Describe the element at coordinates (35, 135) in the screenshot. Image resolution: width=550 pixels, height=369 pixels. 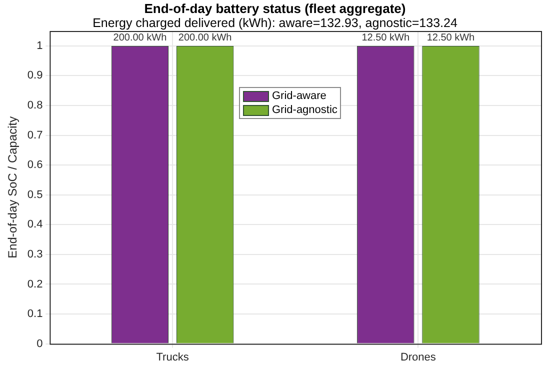
I see `y-tick-label: 0.7` at that location.